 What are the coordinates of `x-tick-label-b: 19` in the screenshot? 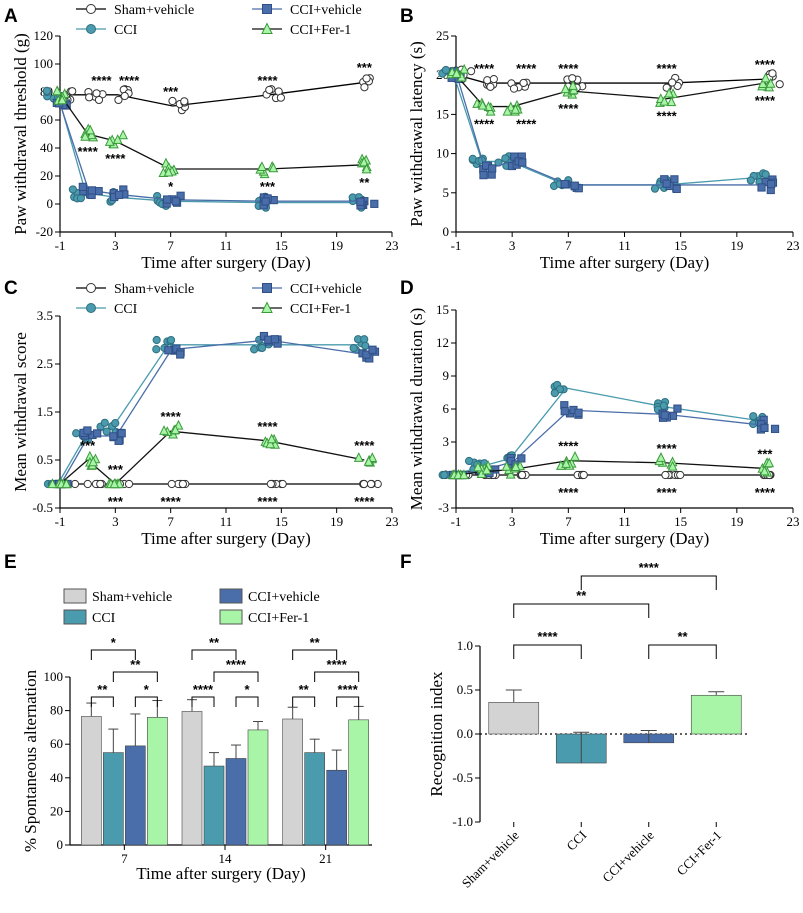 It's located at (736, 245).